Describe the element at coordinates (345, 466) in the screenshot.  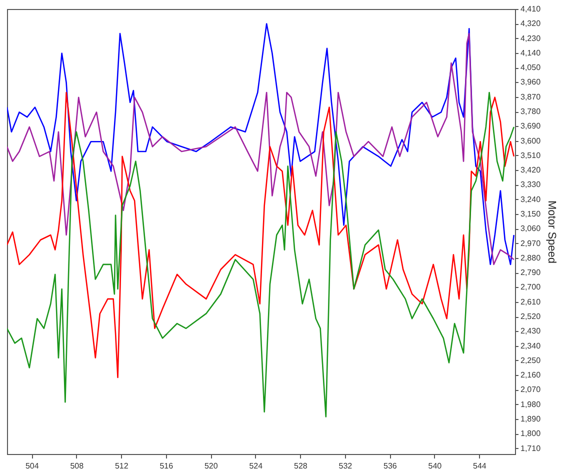
I see `x-tick-label: 532` at that location.